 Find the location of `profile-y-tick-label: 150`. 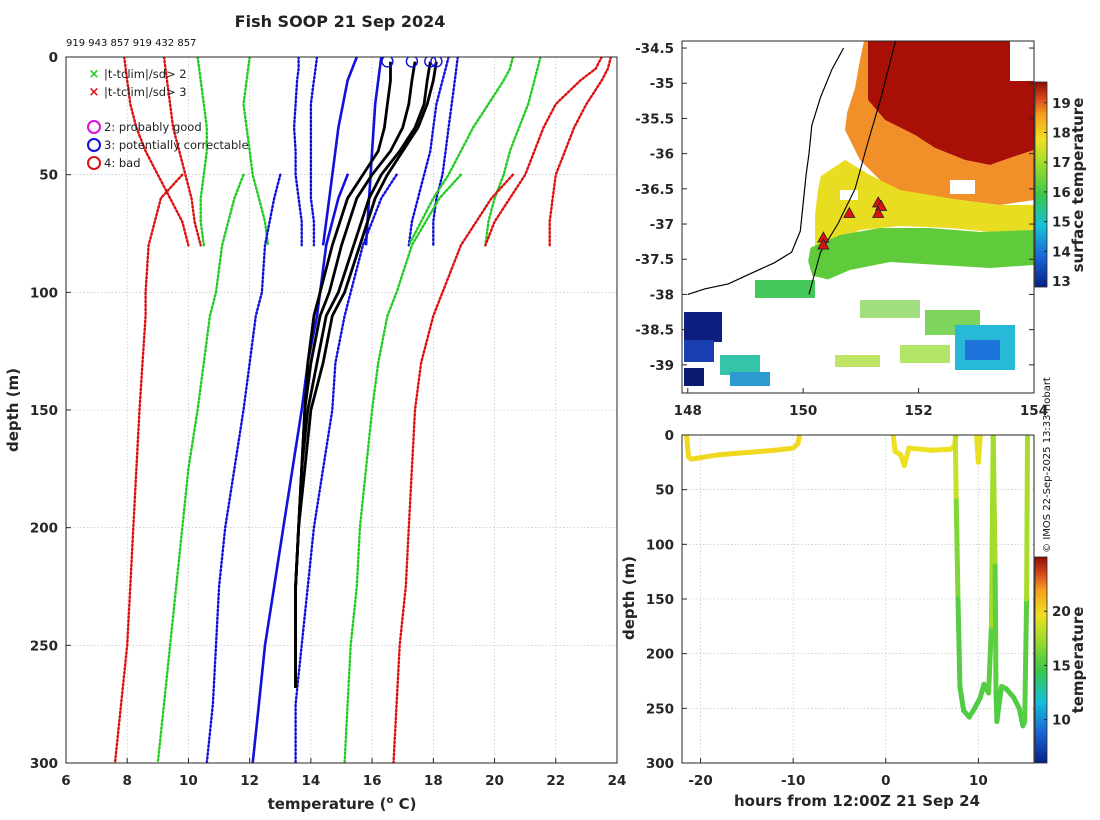

profile-y-tick-label: 150 is located at coordinates (44, 411).